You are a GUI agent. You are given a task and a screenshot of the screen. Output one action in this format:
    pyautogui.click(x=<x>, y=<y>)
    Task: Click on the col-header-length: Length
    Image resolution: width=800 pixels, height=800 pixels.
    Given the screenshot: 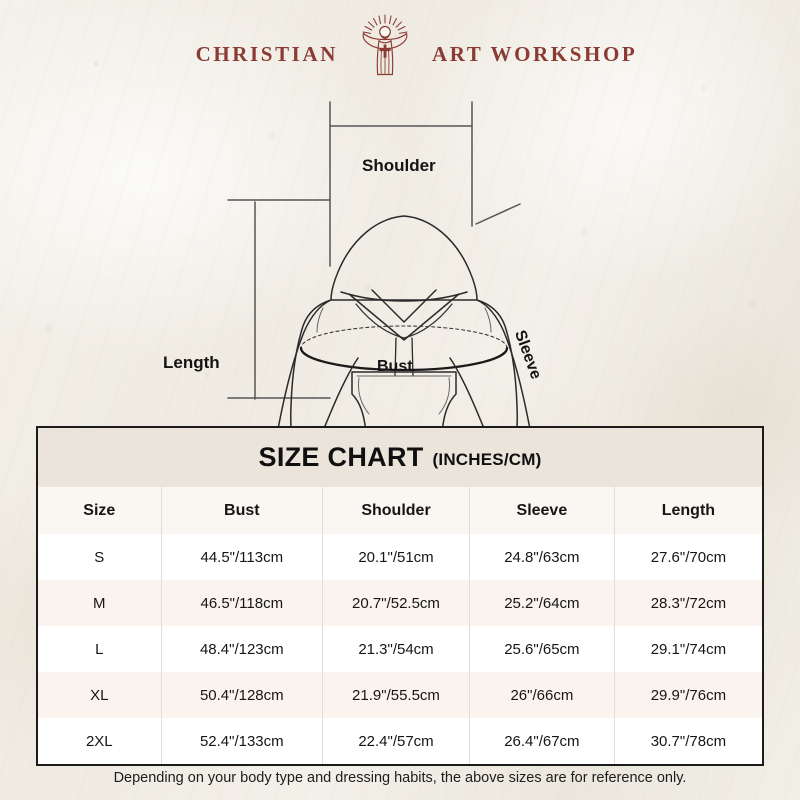 What is the action you would take?
    pyautogui.click(x=687, y=510)
    